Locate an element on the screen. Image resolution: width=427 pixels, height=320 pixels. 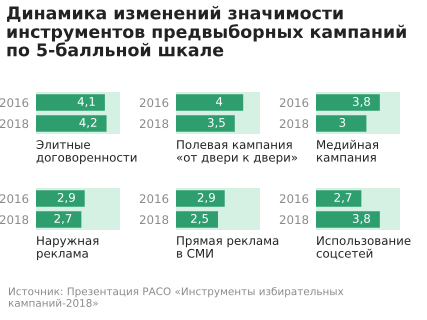
text: Динамика изменений значимости инструментов предвыборных кампаний по 5-балльной шкале is located at coordinates (206, 31).